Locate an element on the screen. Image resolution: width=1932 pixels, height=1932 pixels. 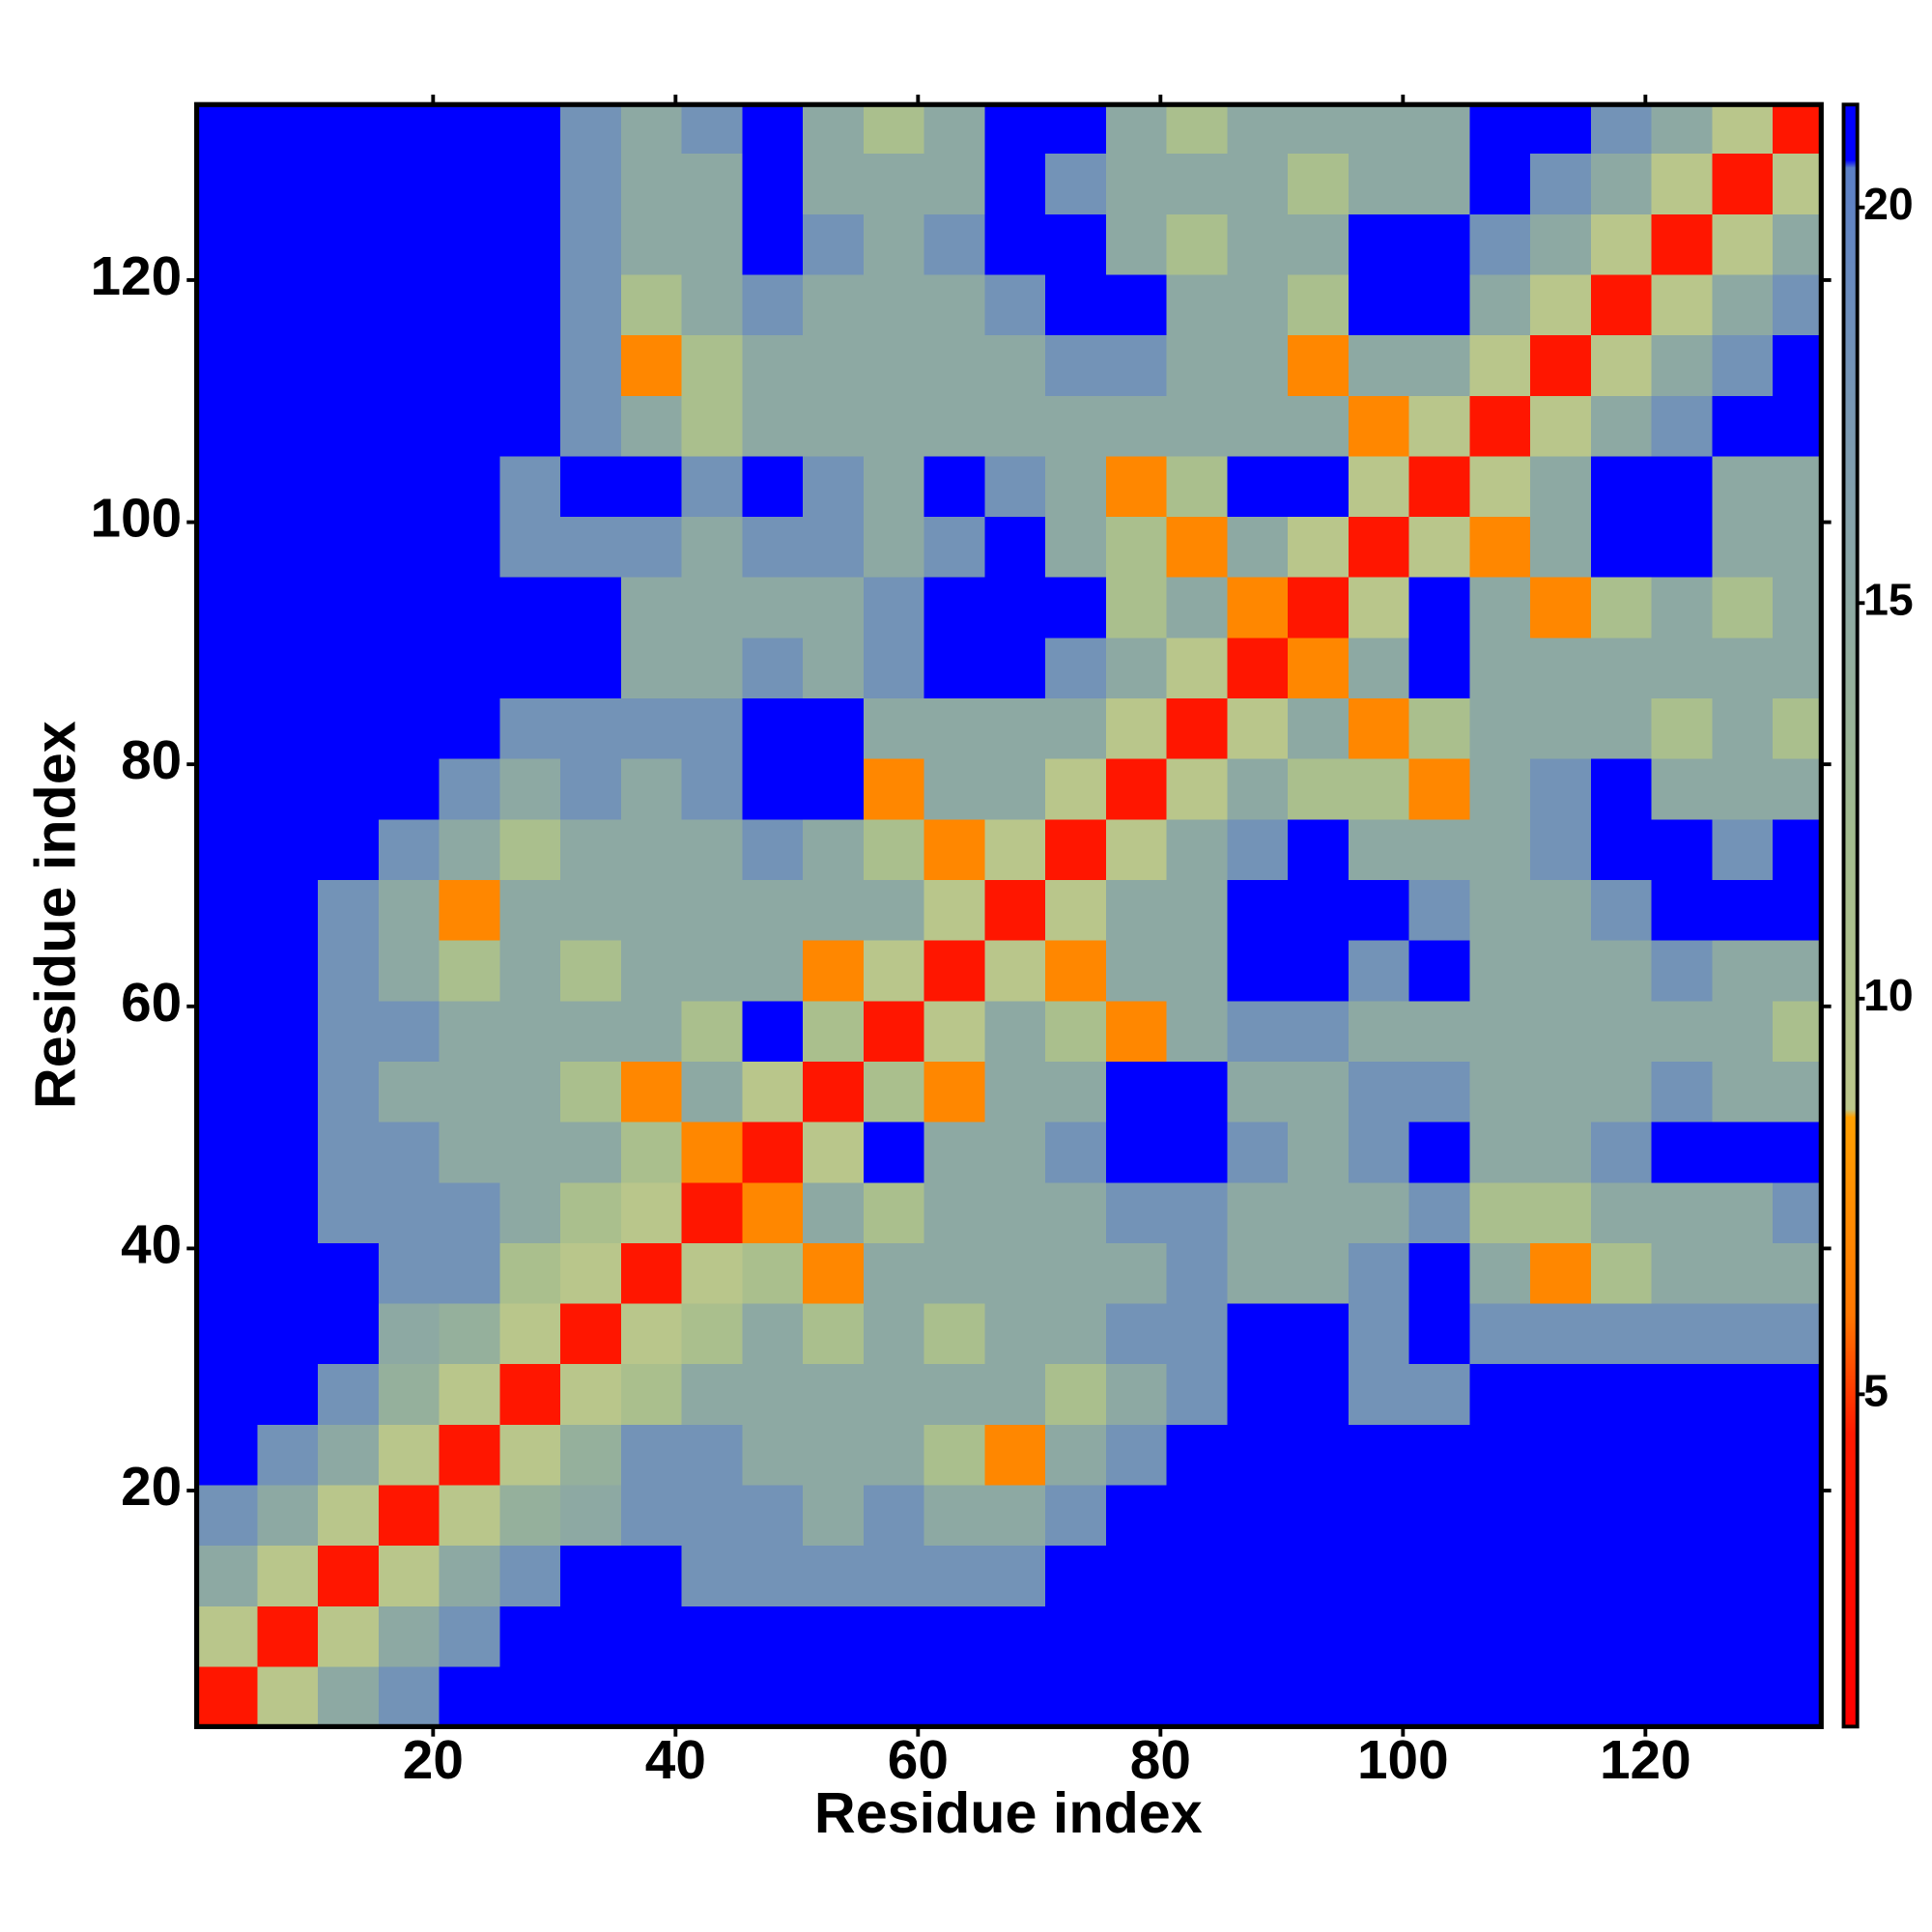
y-tick-label: 60 is located at coordinates (151, 1003).